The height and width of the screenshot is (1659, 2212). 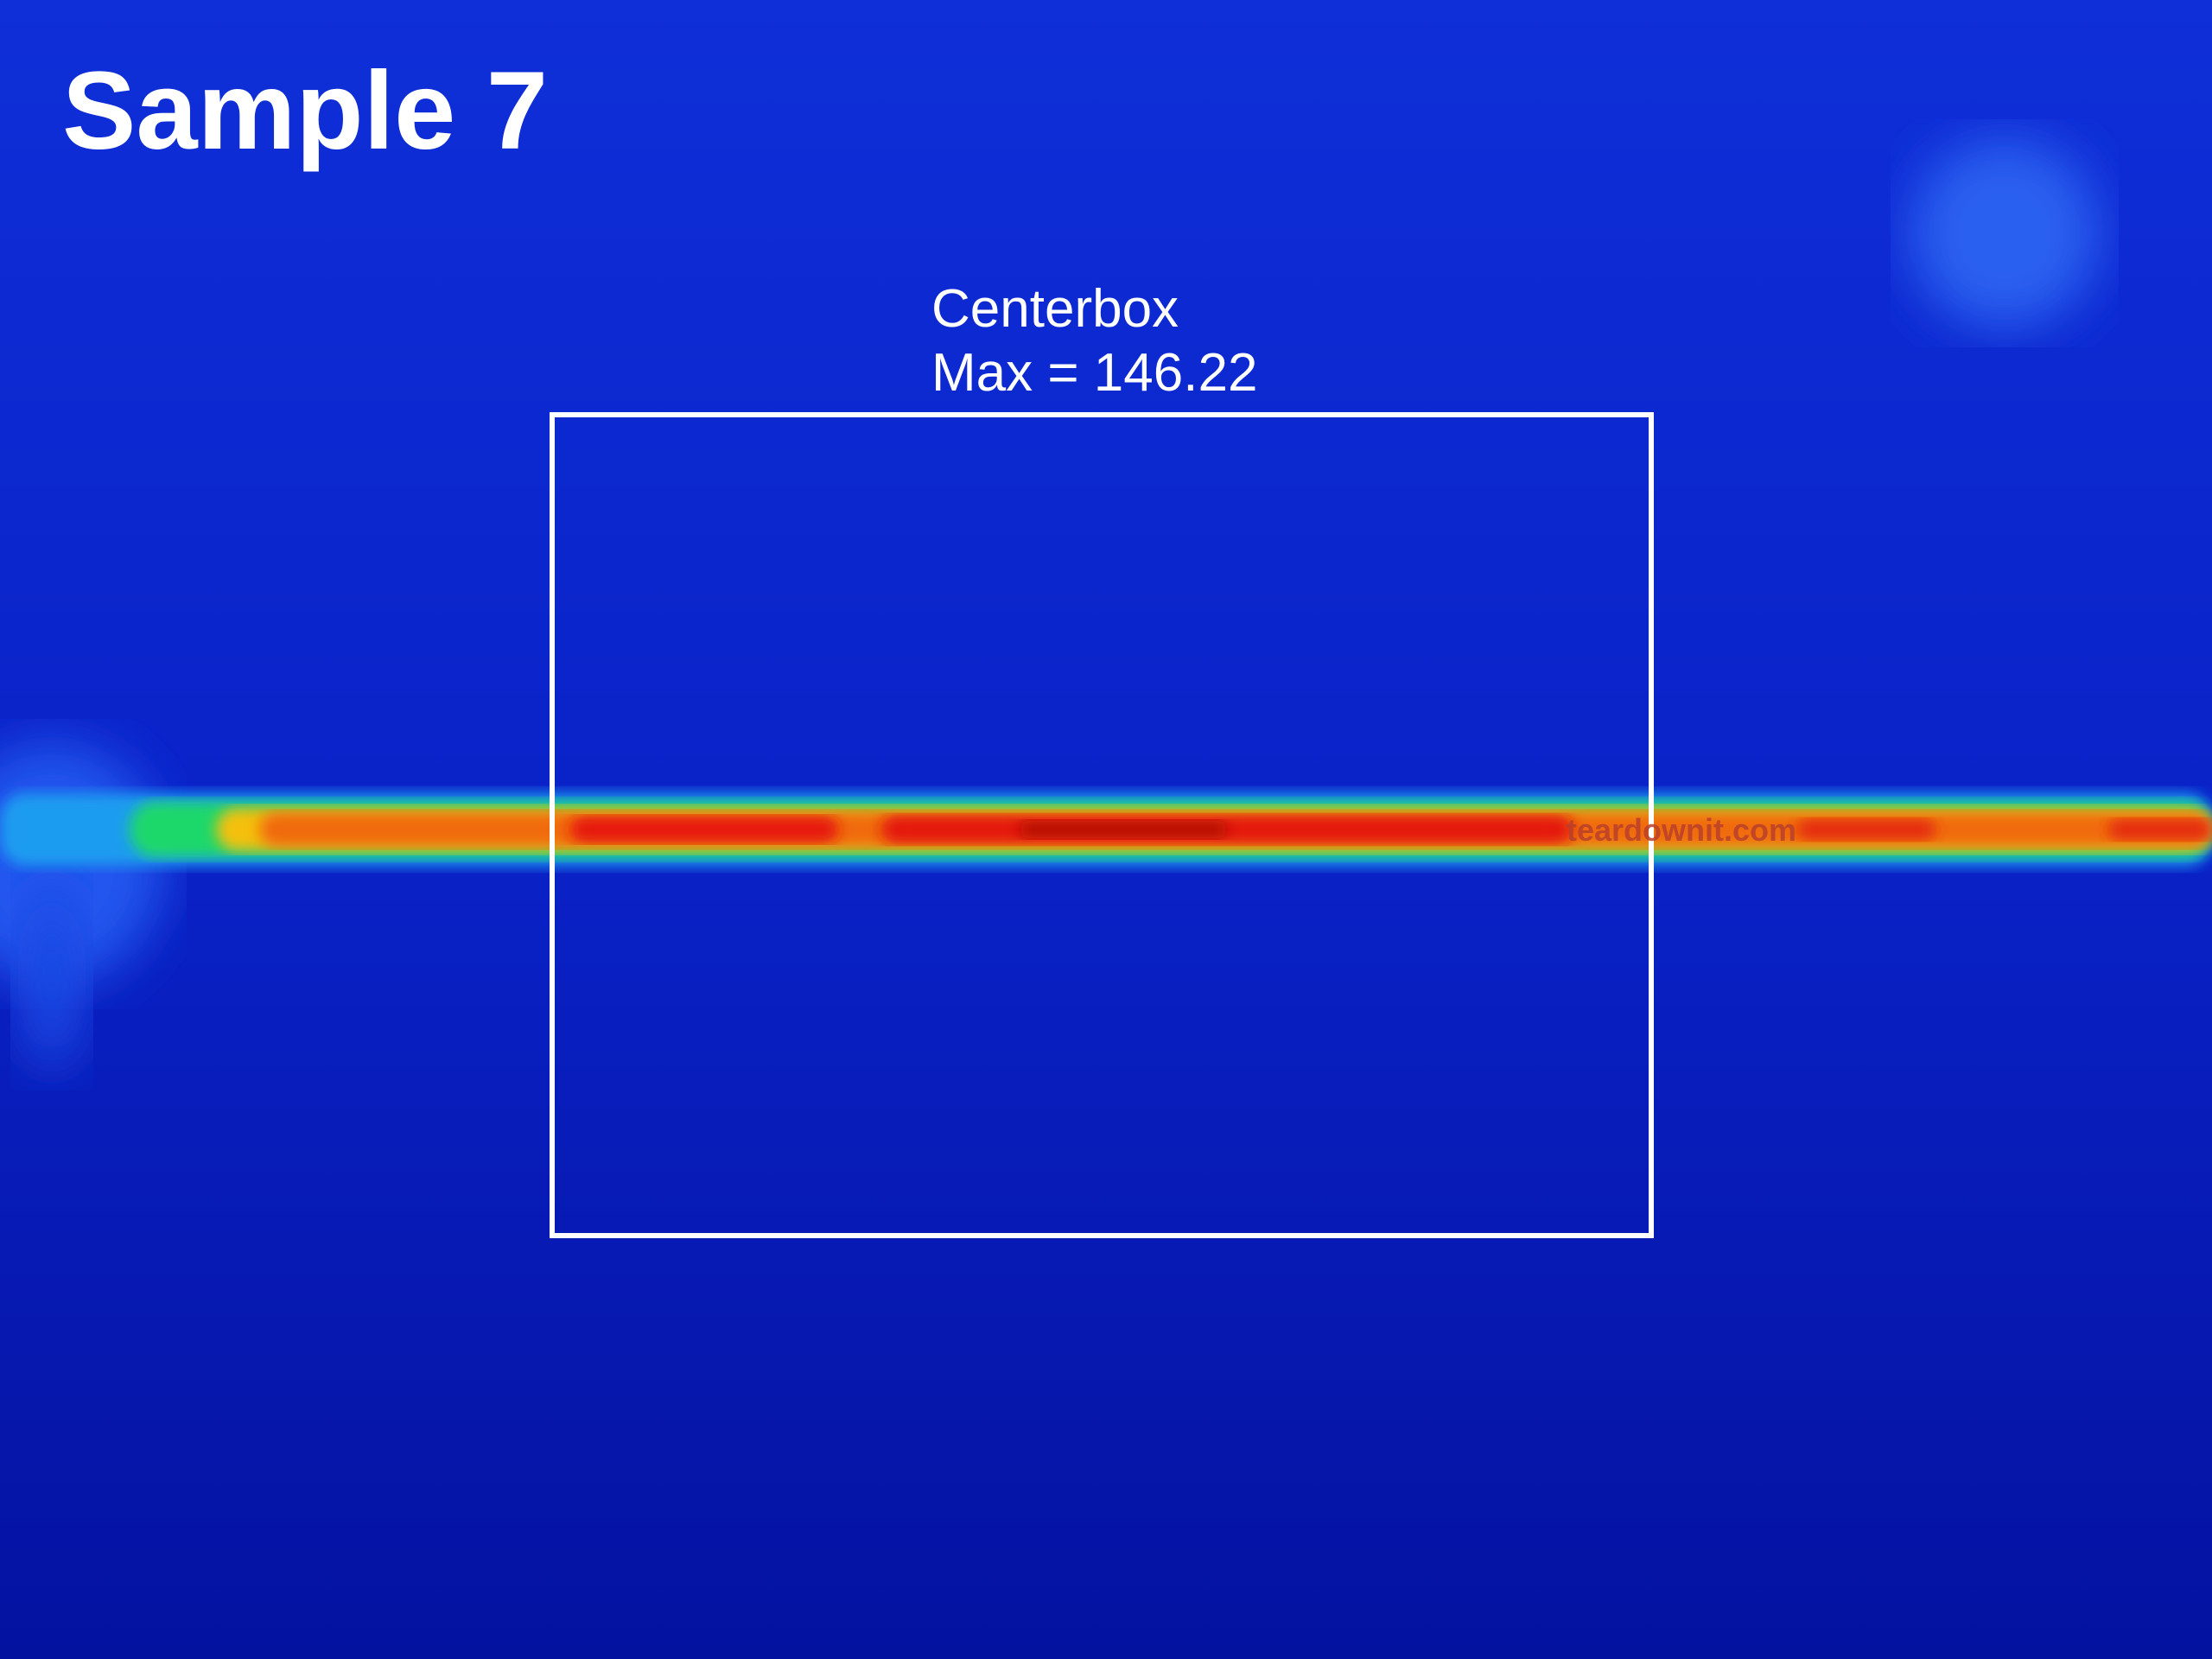 I want to click on watermark: teardownit.com, so click(x=1681, y=830).